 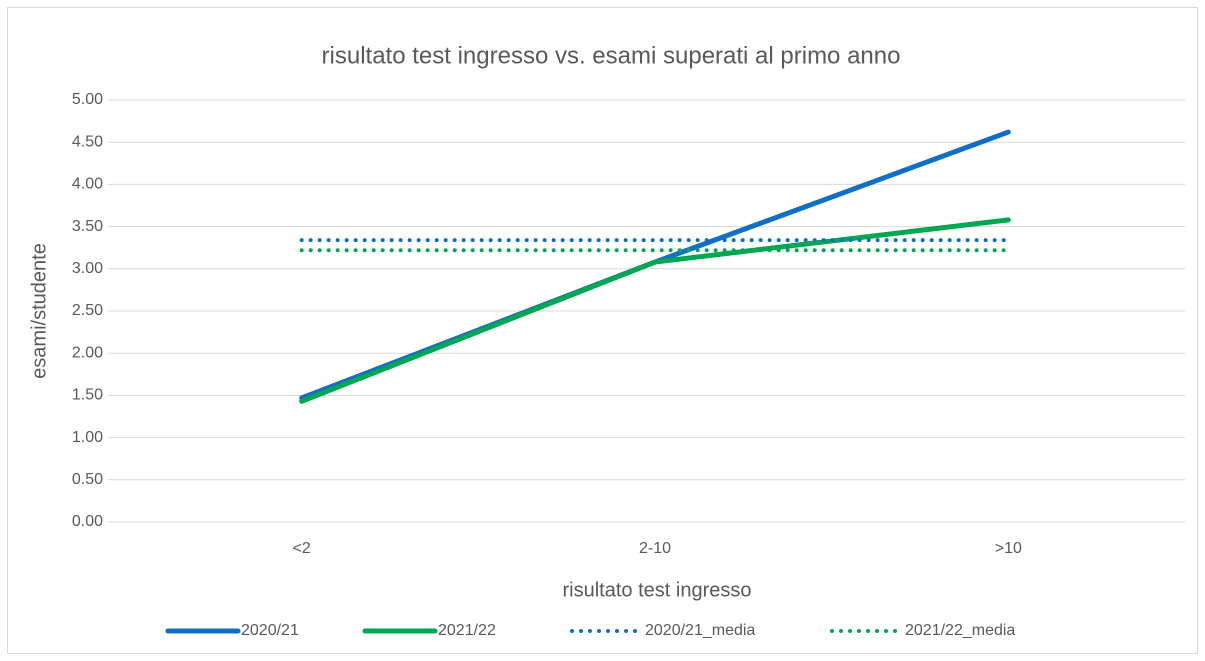 What do you see at coordinates (87, 310) in the screenshot?
I see `y-tick-label: 2.50` at bounding box center [87, 310].